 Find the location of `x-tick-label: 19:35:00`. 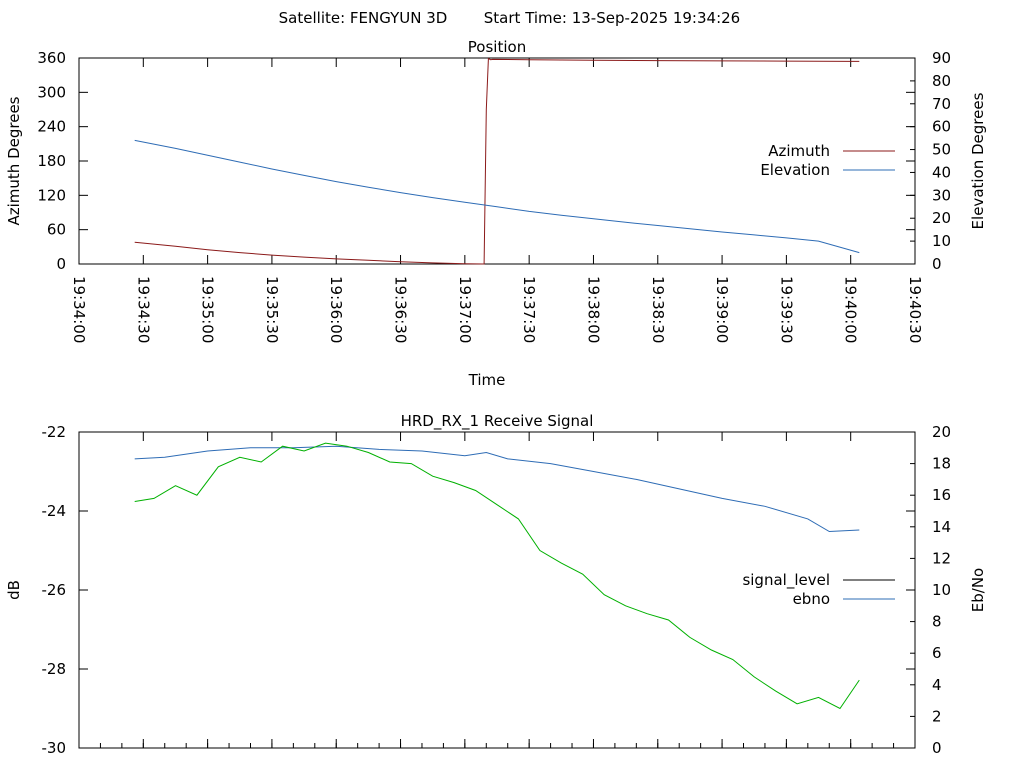

x-tick-label: 19:35:00 is located at coordinates (208, 309).